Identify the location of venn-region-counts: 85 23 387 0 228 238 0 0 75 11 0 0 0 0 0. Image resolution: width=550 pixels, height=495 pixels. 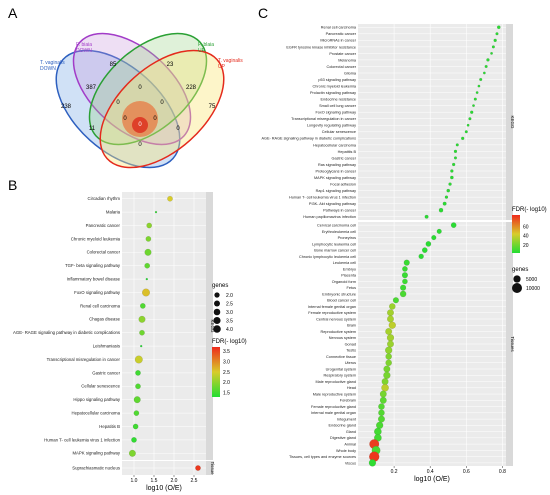
(138, 105).